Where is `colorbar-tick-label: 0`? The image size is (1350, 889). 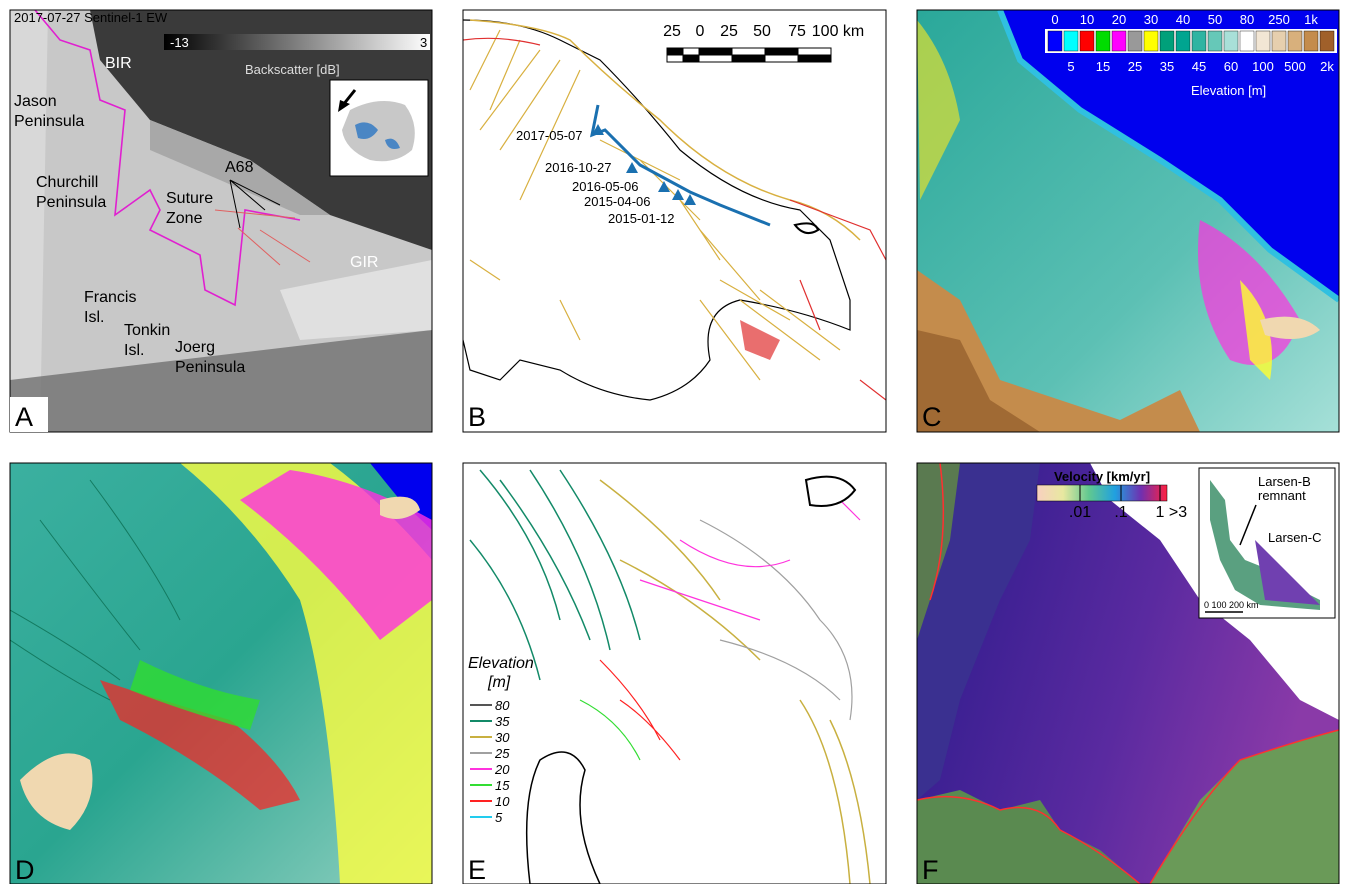 colorbar-tick-label: 0 is located at coordinates (1054, 19).